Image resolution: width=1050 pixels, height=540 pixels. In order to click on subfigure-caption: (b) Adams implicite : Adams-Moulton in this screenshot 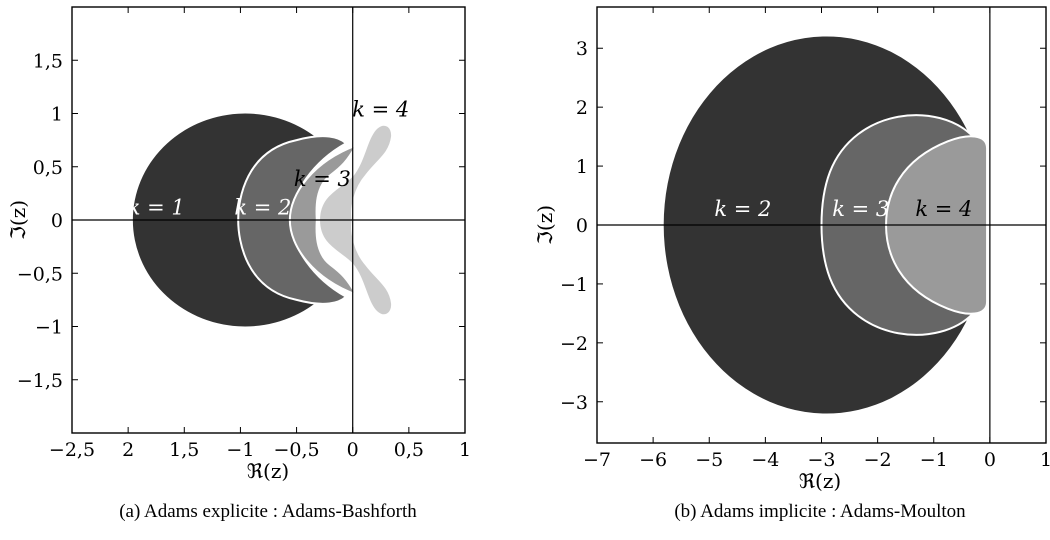, I will do `click(820, 511)`.